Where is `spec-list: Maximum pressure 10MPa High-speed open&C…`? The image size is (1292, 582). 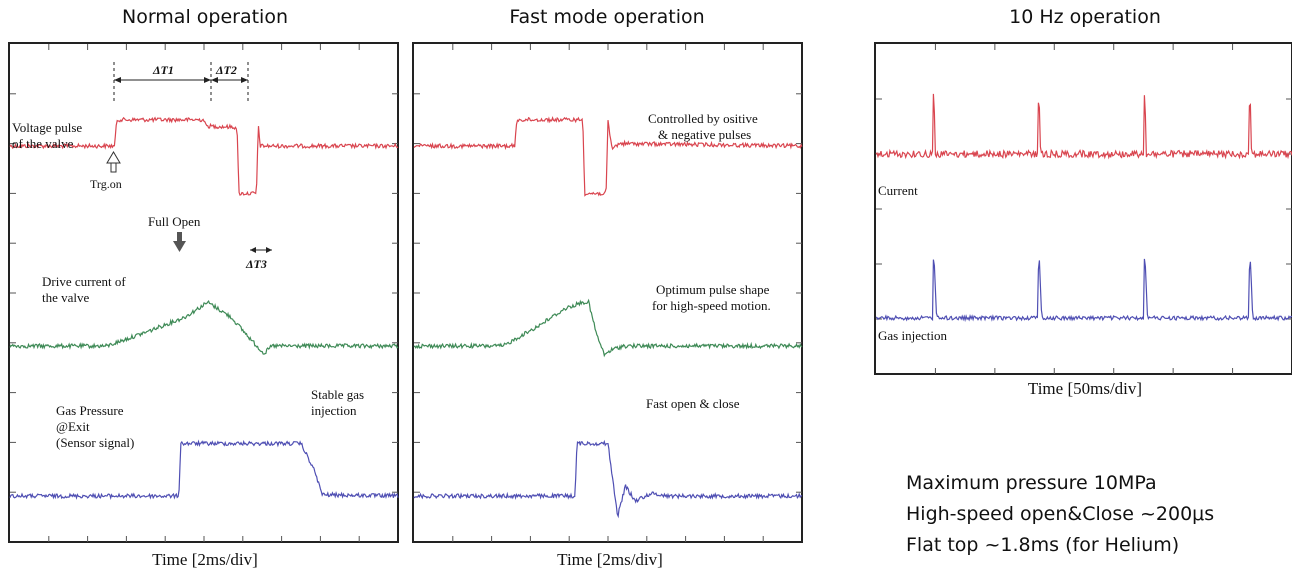 spec-list: Maximum pressure 10MPa High-speed open&C… is located at coordinates (1060, 514).